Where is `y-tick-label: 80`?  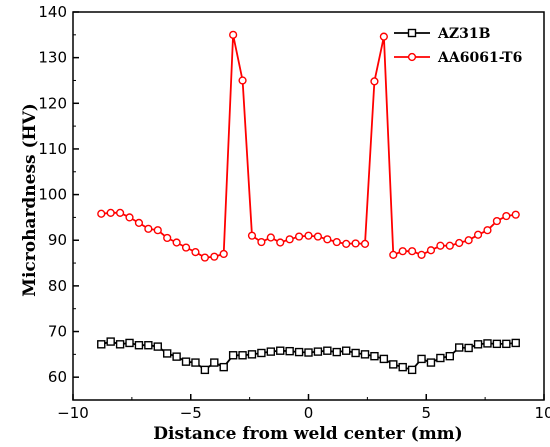 y-tick-label: 80 is located at coordinates (57, 286).